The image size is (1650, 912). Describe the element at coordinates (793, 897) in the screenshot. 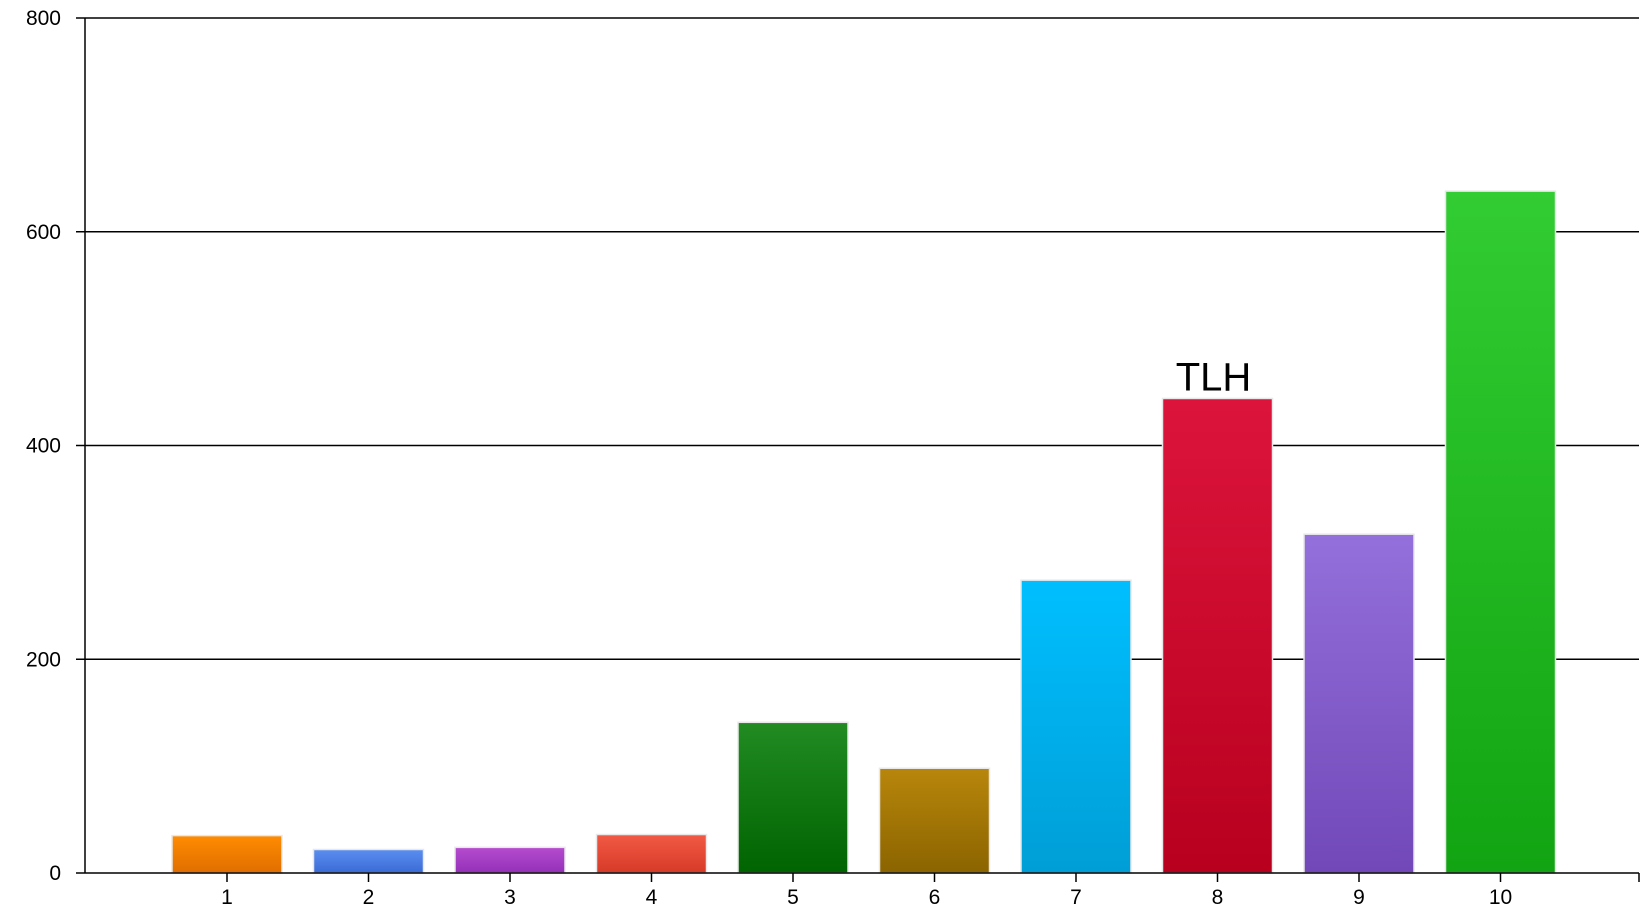

I see `x-tick-label: 5` at that location.